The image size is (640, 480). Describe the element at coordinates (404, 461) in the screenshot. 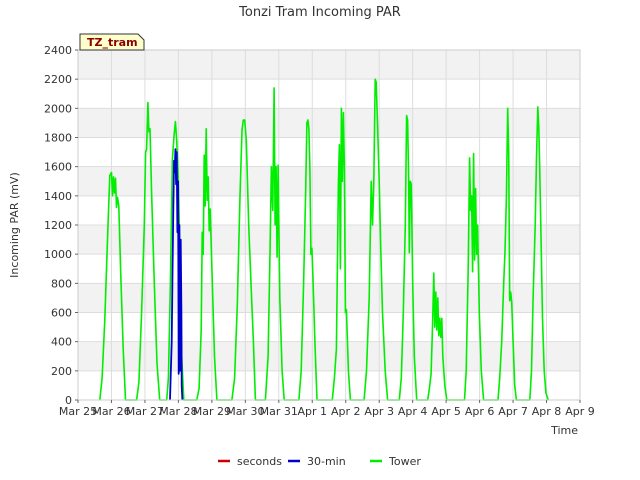

I see `legend-label-tower: Tower` at that location.